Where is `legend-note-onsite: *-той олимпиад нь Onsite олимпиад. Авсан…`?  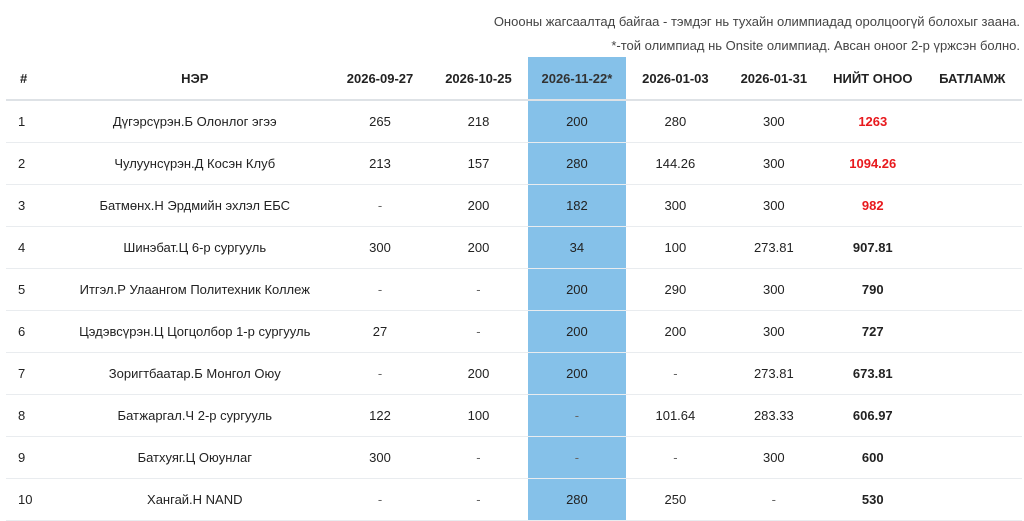
legend-note-onsite: *-той олимпиад нь Onsite олимпиад. Авсан… is located at coordinates (815, 45).